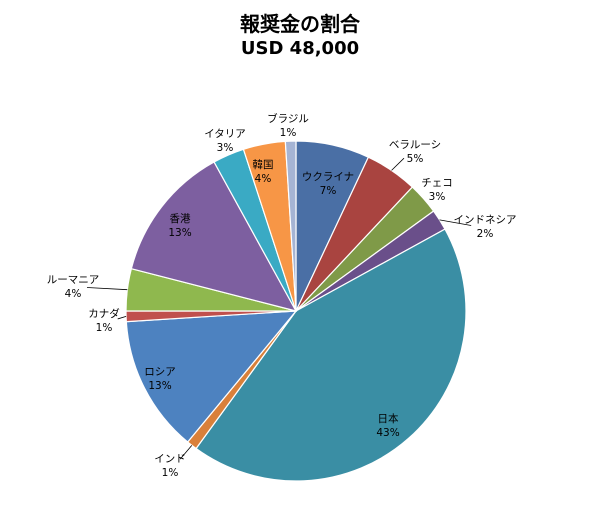 The height and width of the screenshot is (516, 600). What do you see at coordinates (485, 234) in the screenshot?
I see `slice-value-label: 2%` at bounding box center [485, 234].